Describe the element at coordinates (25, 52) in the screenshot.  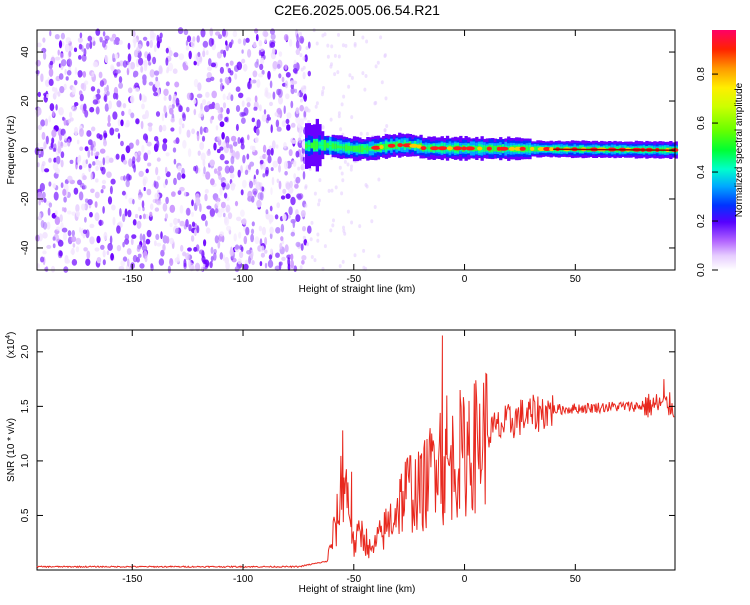
I see `heatmap-y-tick-label: 40` at that location.